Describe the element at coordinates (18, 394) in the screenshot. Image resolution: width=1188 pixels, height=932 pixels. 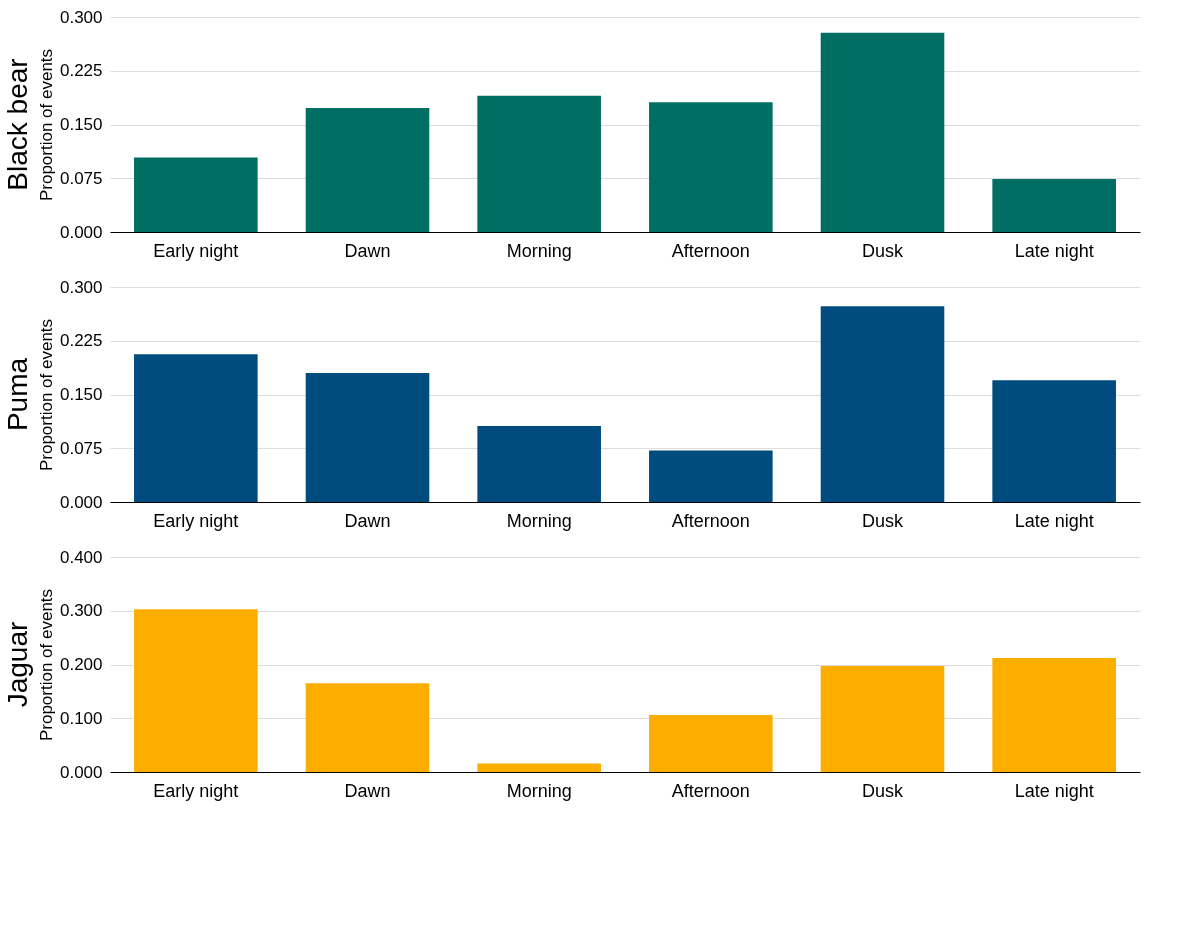
I see `text: Puma` at that location.